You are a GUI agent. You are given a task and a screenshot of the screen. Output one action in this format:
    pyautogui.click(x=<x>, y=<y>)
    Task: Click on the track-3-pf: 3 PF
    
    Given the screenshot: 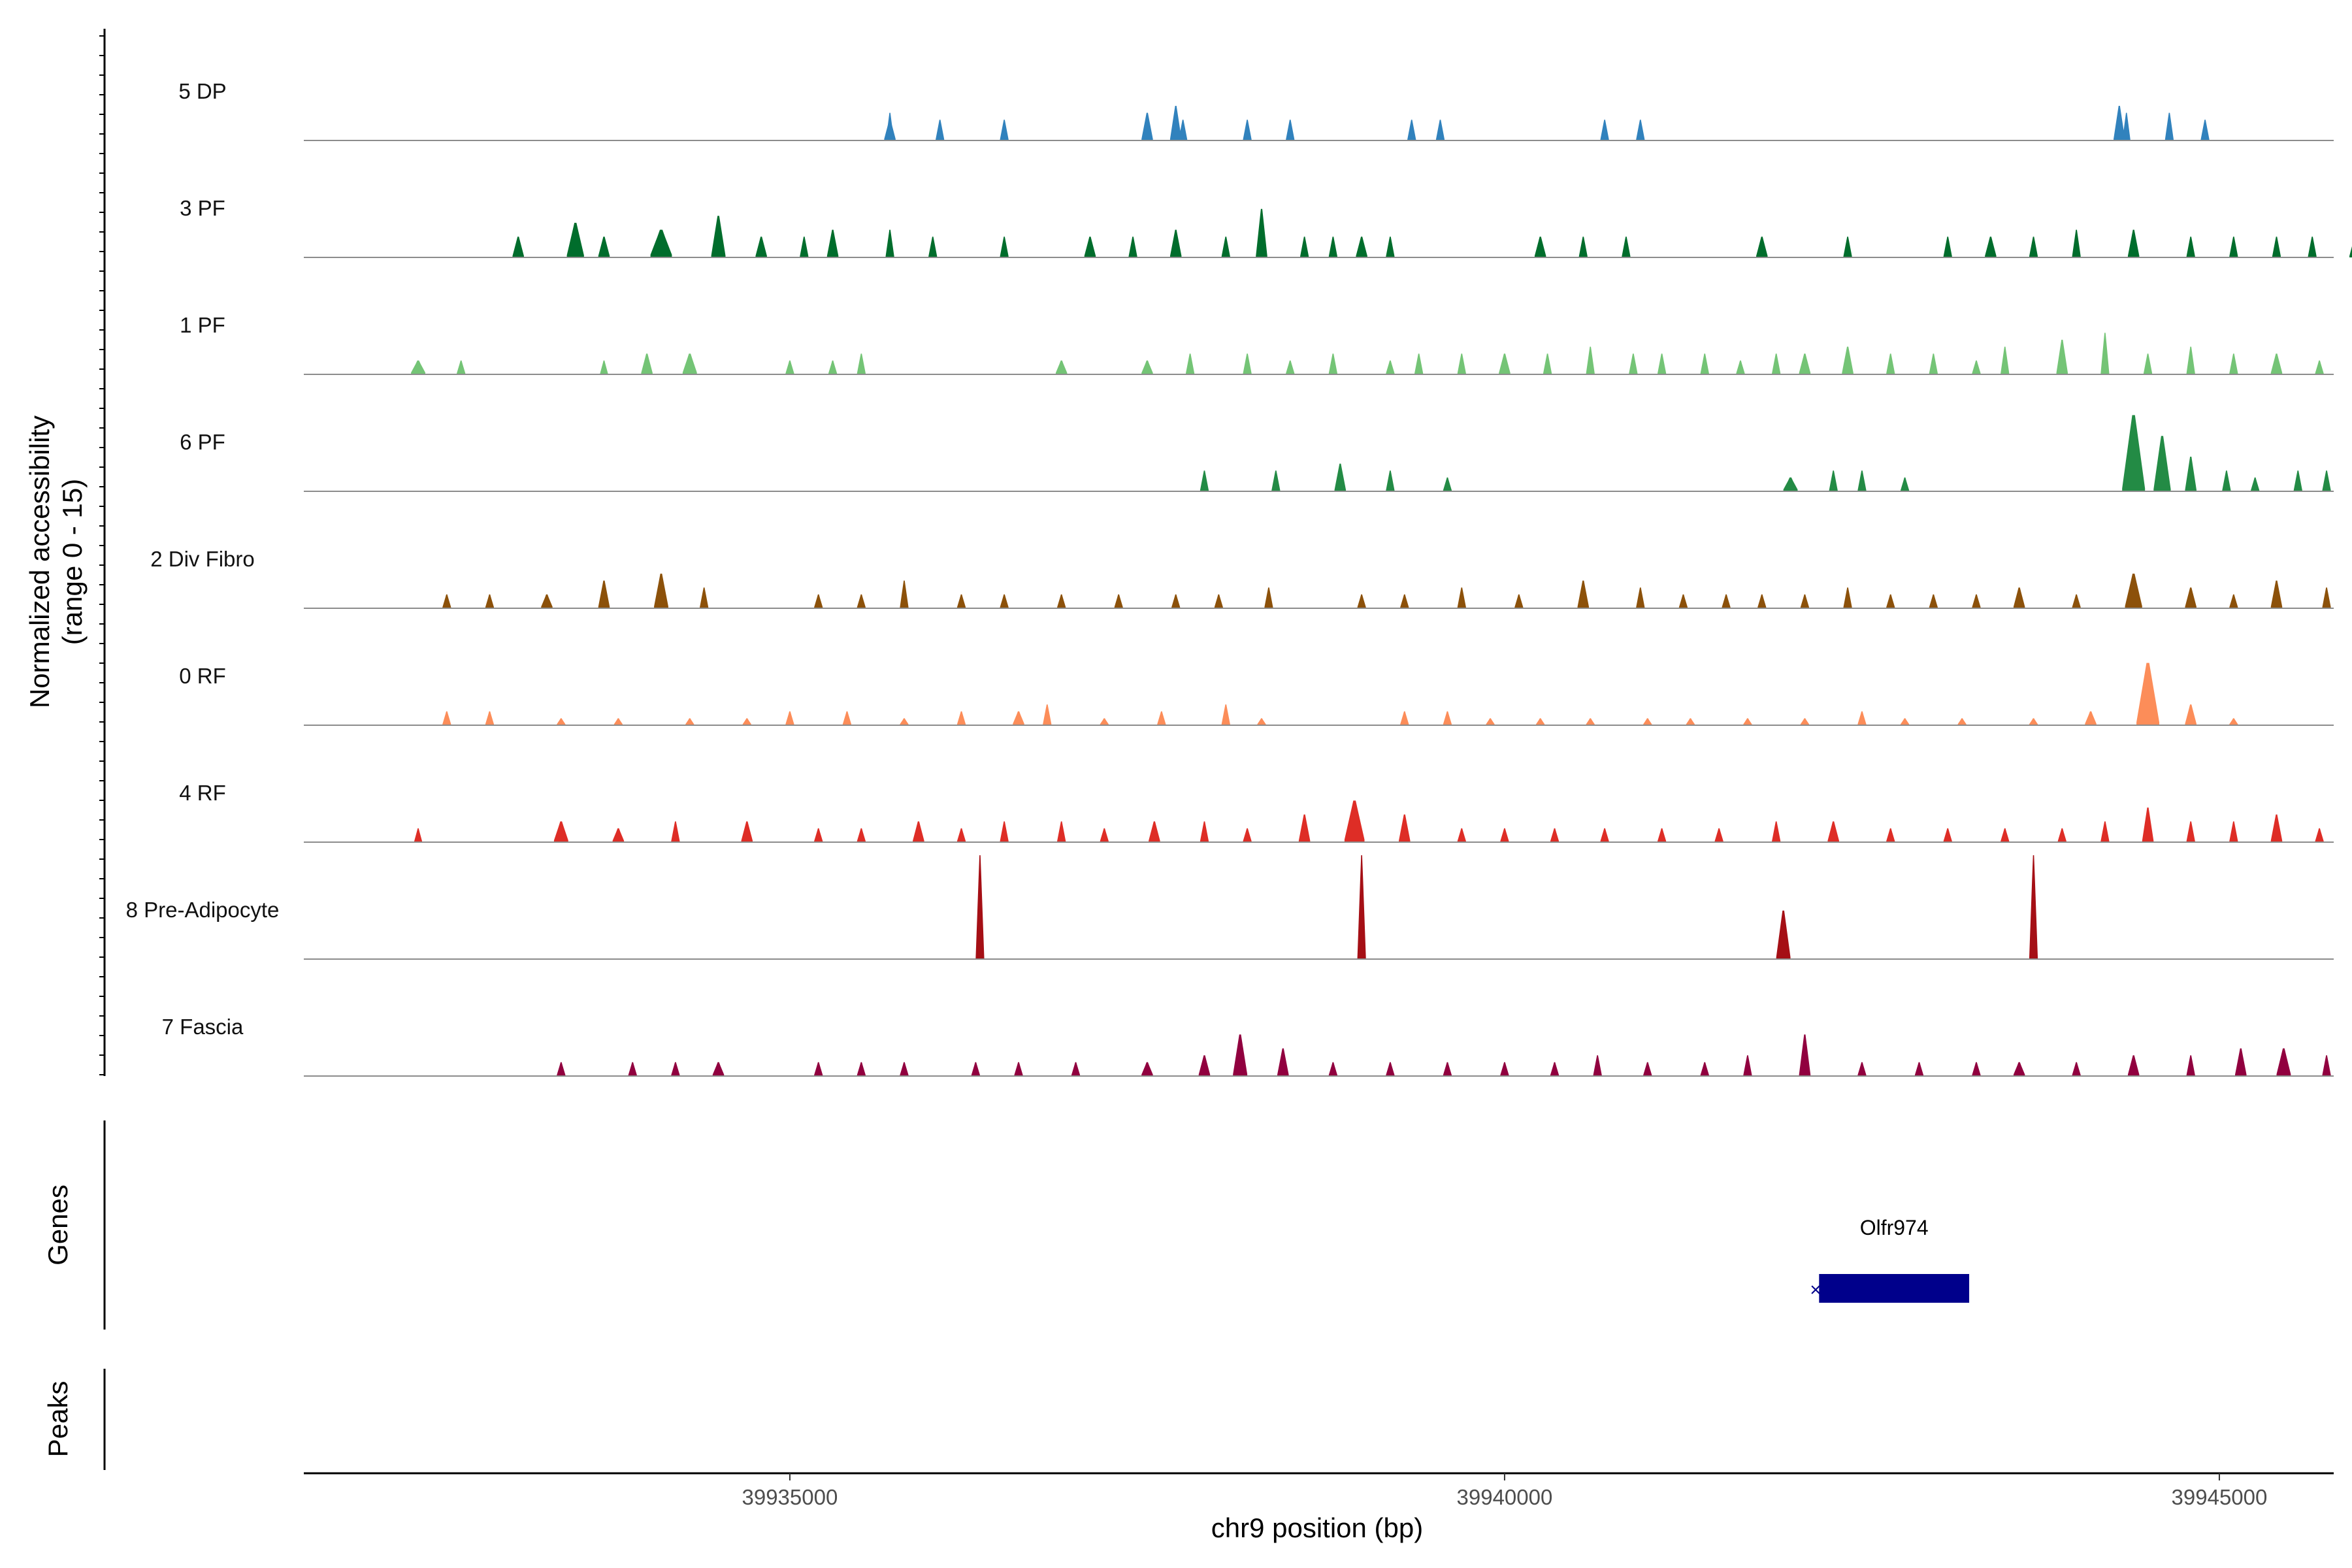 What is the action you would take?
    pyautogui.click(x=1266, y=227)
    